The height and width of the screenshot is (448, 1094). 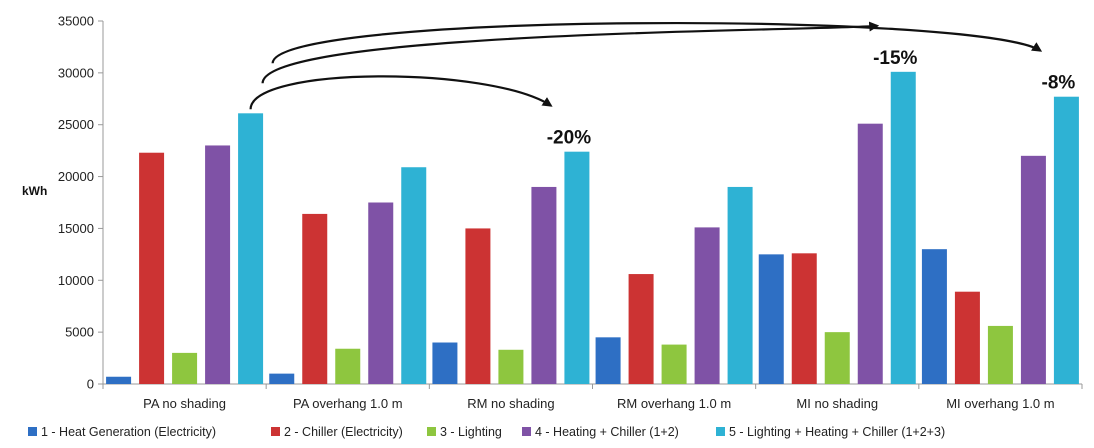 I want to click on y-tick-label: 25000, so click(x=76, y=124).